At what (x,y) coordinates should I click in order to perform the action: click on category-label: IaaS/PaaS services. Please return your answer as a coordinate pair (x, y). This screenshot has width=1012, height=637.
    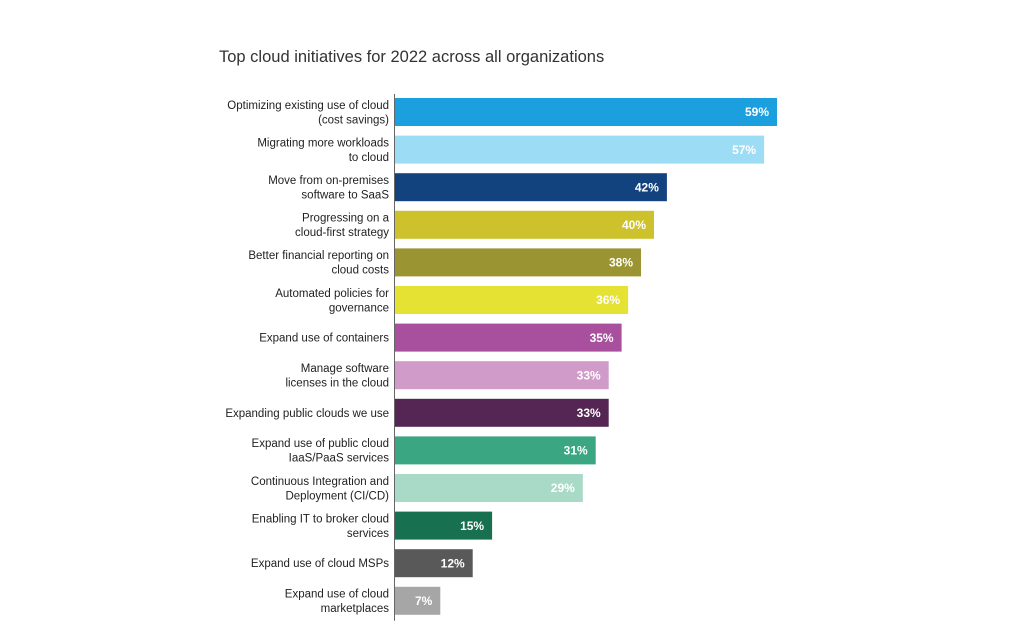
    Looking at the image, I should click on (339, 459).